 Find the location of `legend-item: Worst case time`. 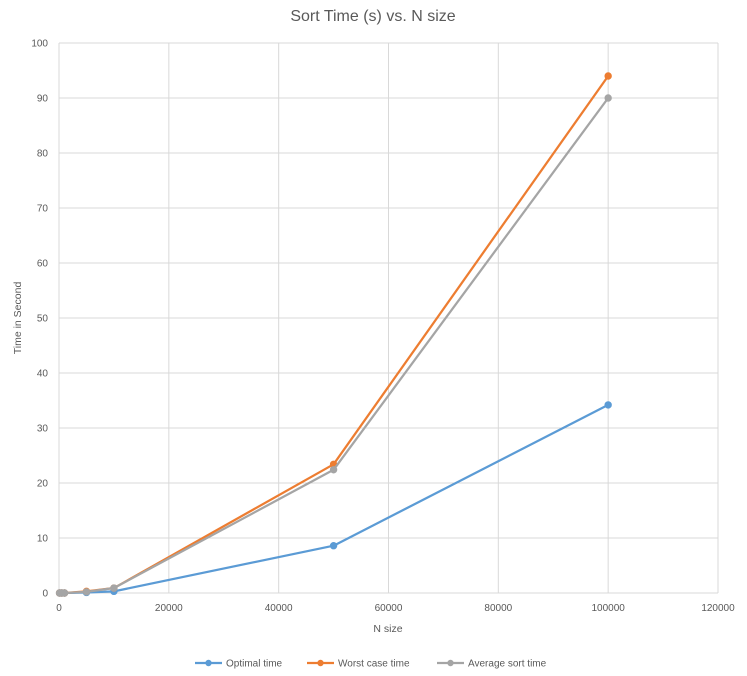

legend-item: Worst case time is located at coordinates (358, 664).